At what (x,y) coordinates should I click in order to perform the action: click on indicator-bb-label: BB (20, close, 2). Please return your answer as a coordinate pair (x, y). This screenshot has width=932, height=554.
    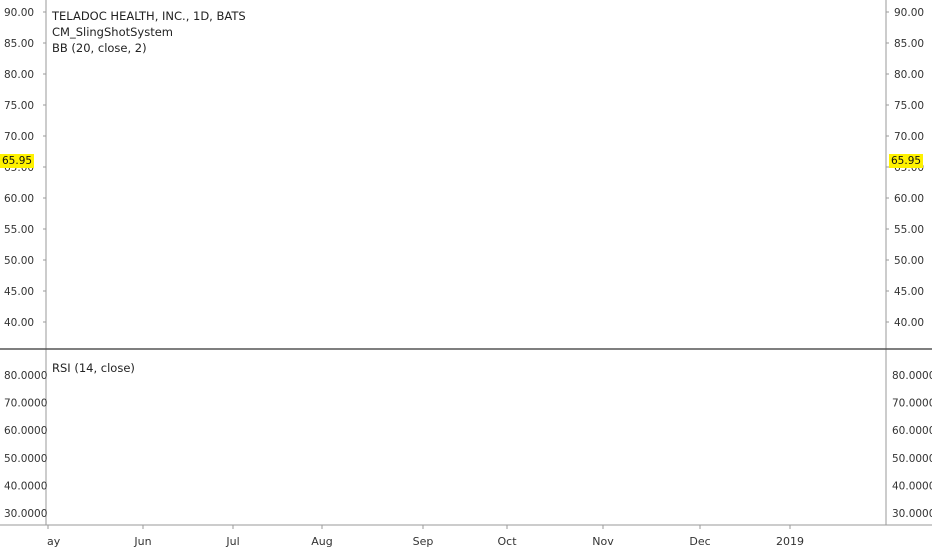
    Looking at the image, I should click on (99, 48).